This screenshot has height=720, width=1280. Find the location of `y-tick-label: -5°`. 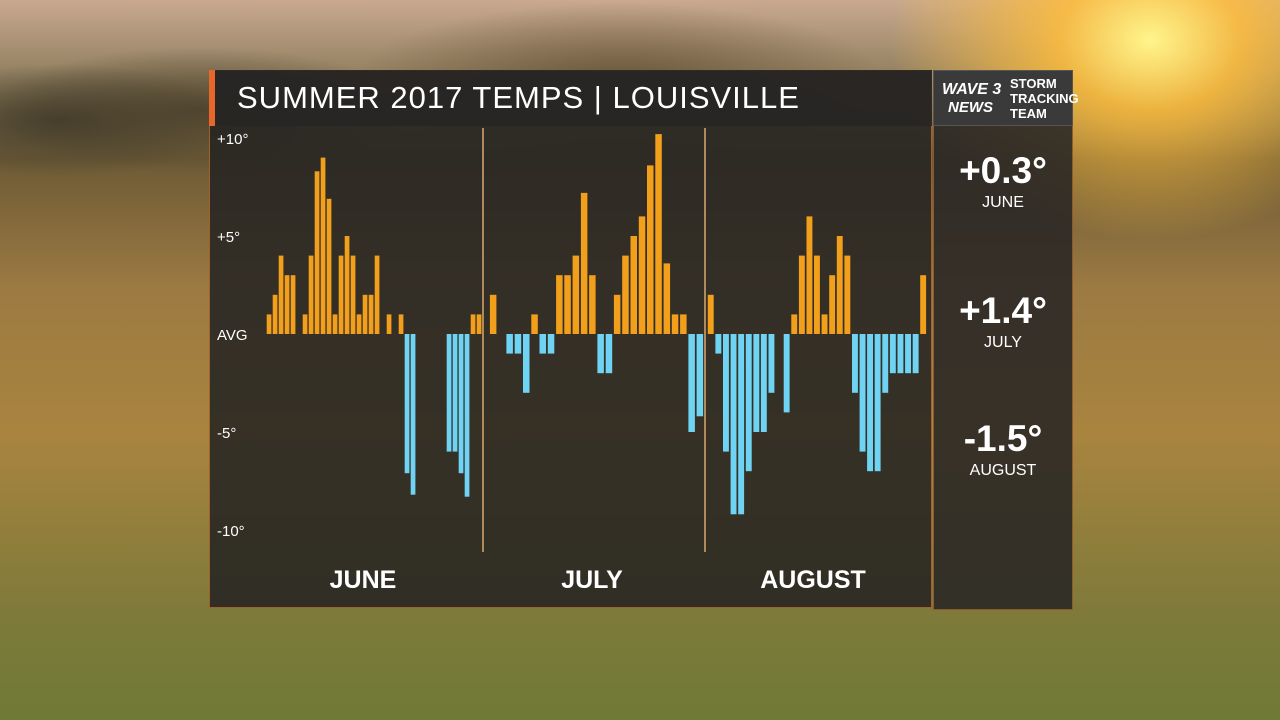

y-tick-label: -5° is located at coordinates (226, 433).